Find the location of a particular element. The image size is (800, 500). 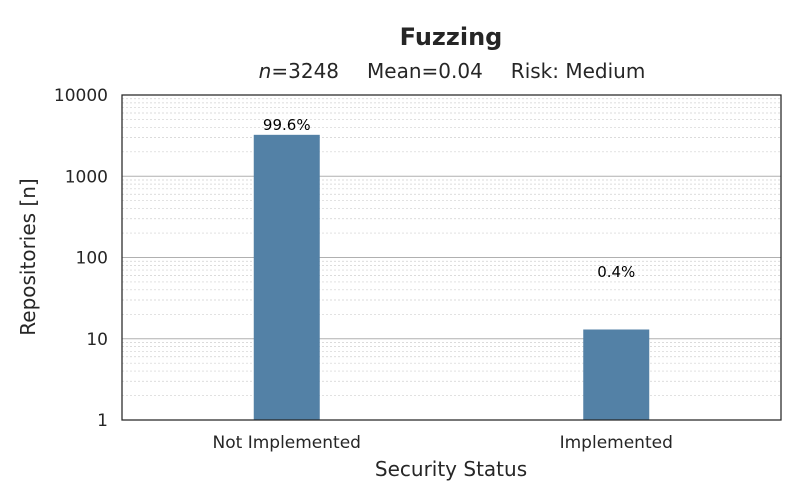

subtitle-n-value: =3248 is located at coordinates (305, 71).